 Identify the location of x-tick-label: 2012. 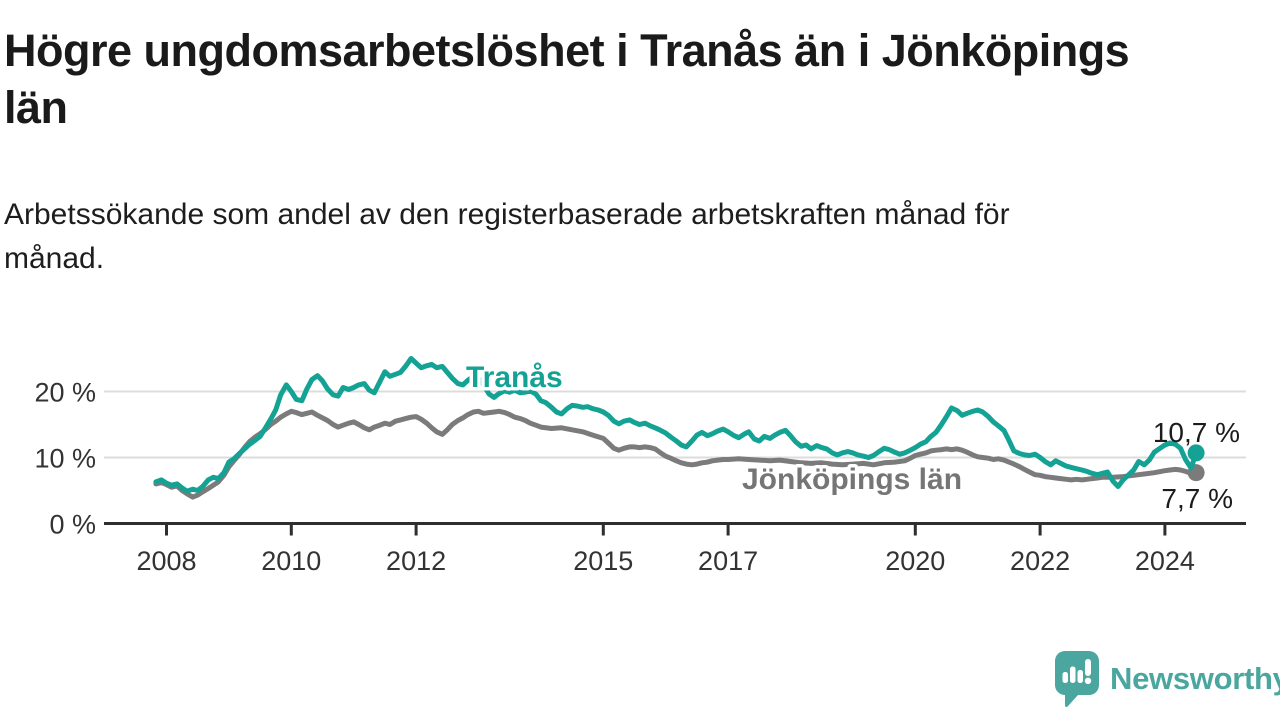
(416, 561).